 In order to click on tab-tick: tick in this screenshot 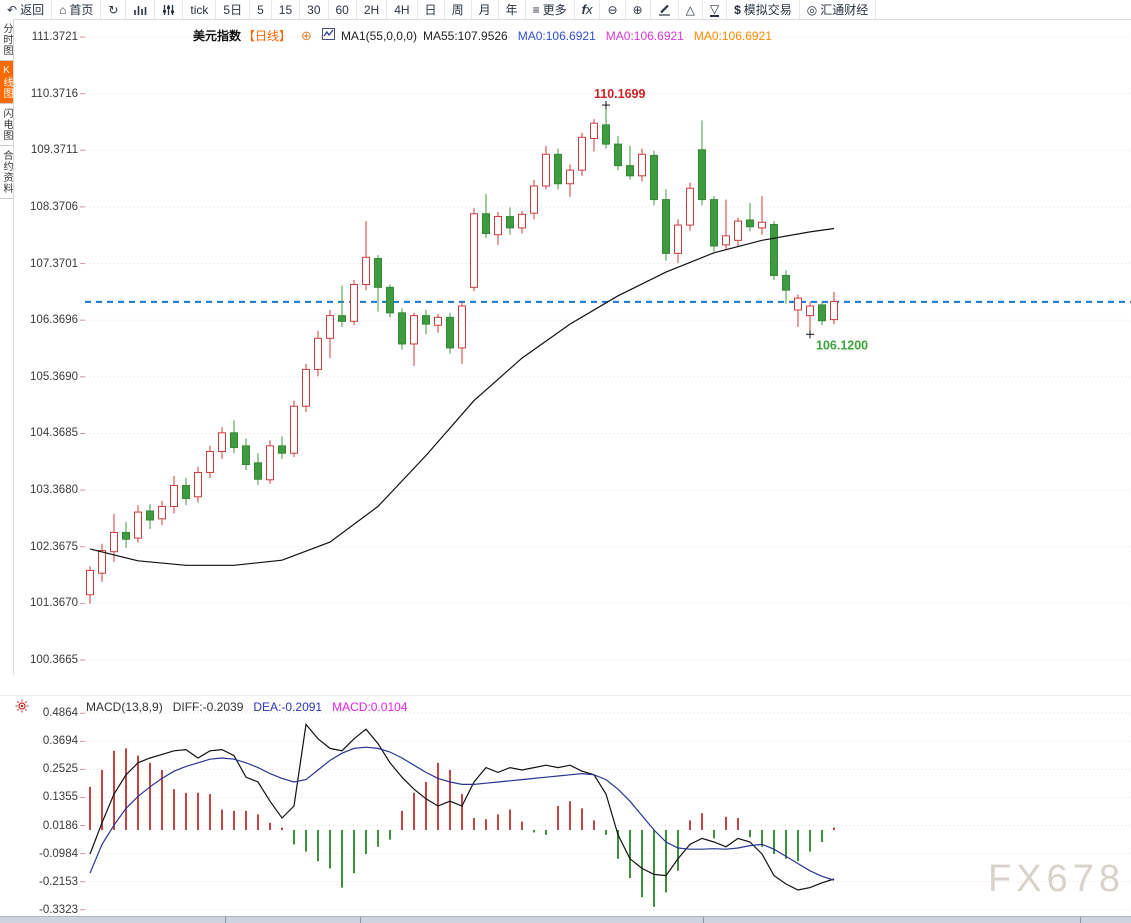, I will do `click(200, 9)`.